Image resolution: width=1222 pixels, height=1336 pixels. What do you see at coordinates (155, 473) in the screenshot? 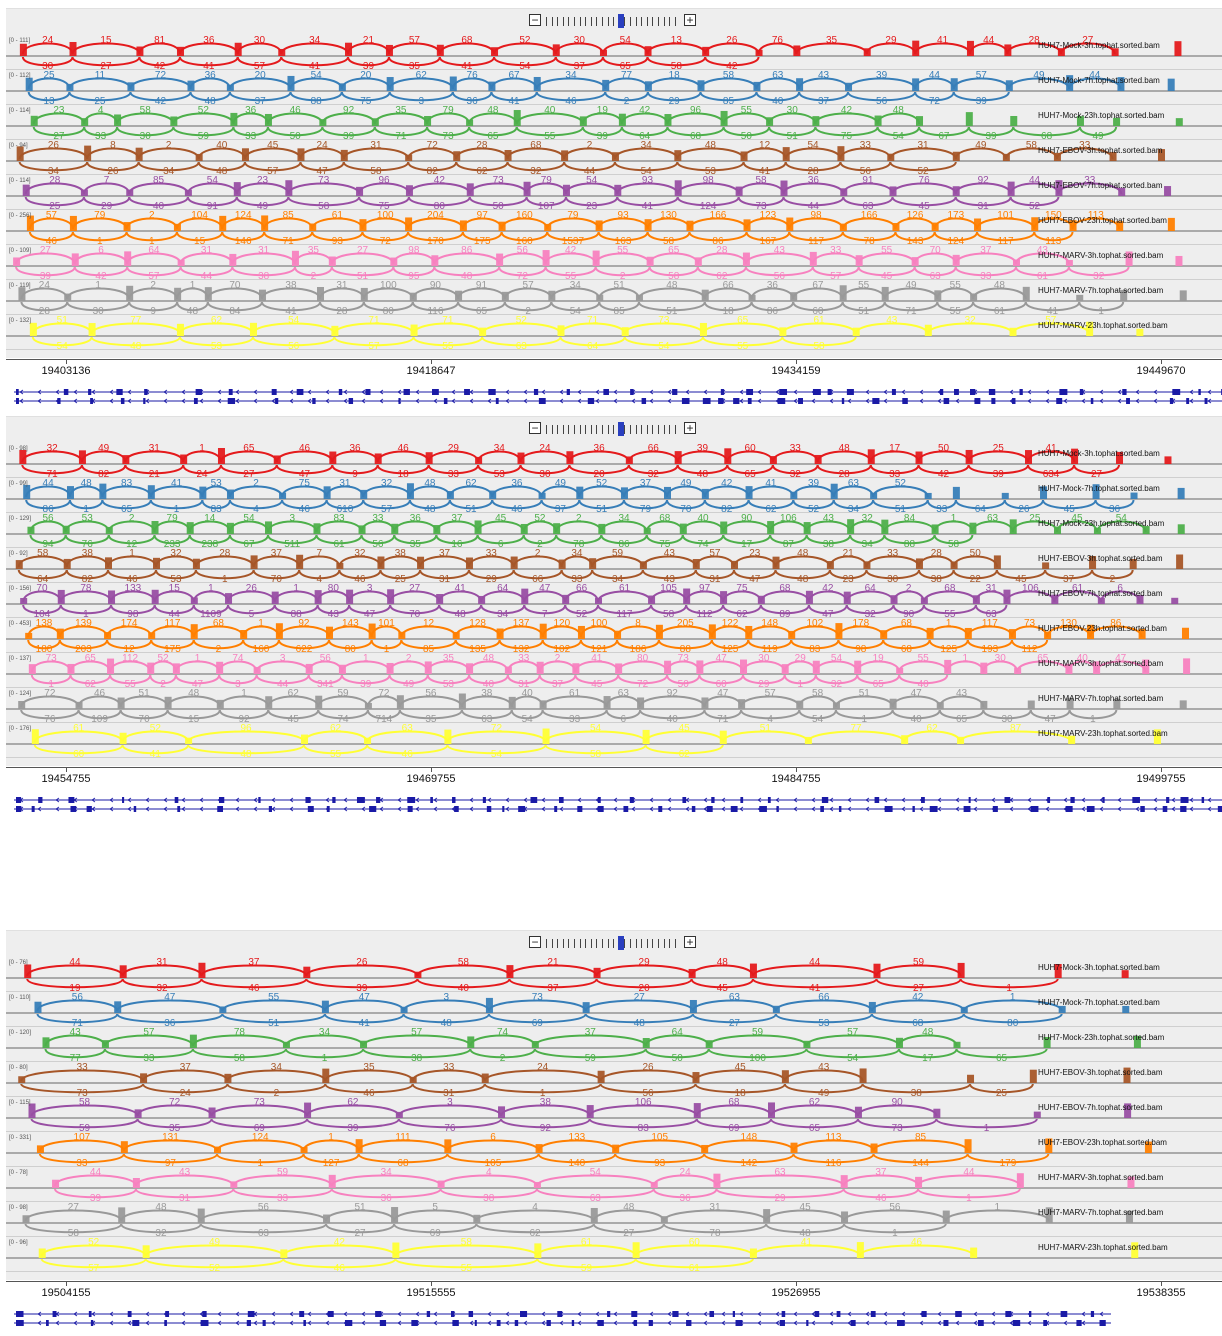
I see `junction-count-label: 21` at bounding box center [155, 473].